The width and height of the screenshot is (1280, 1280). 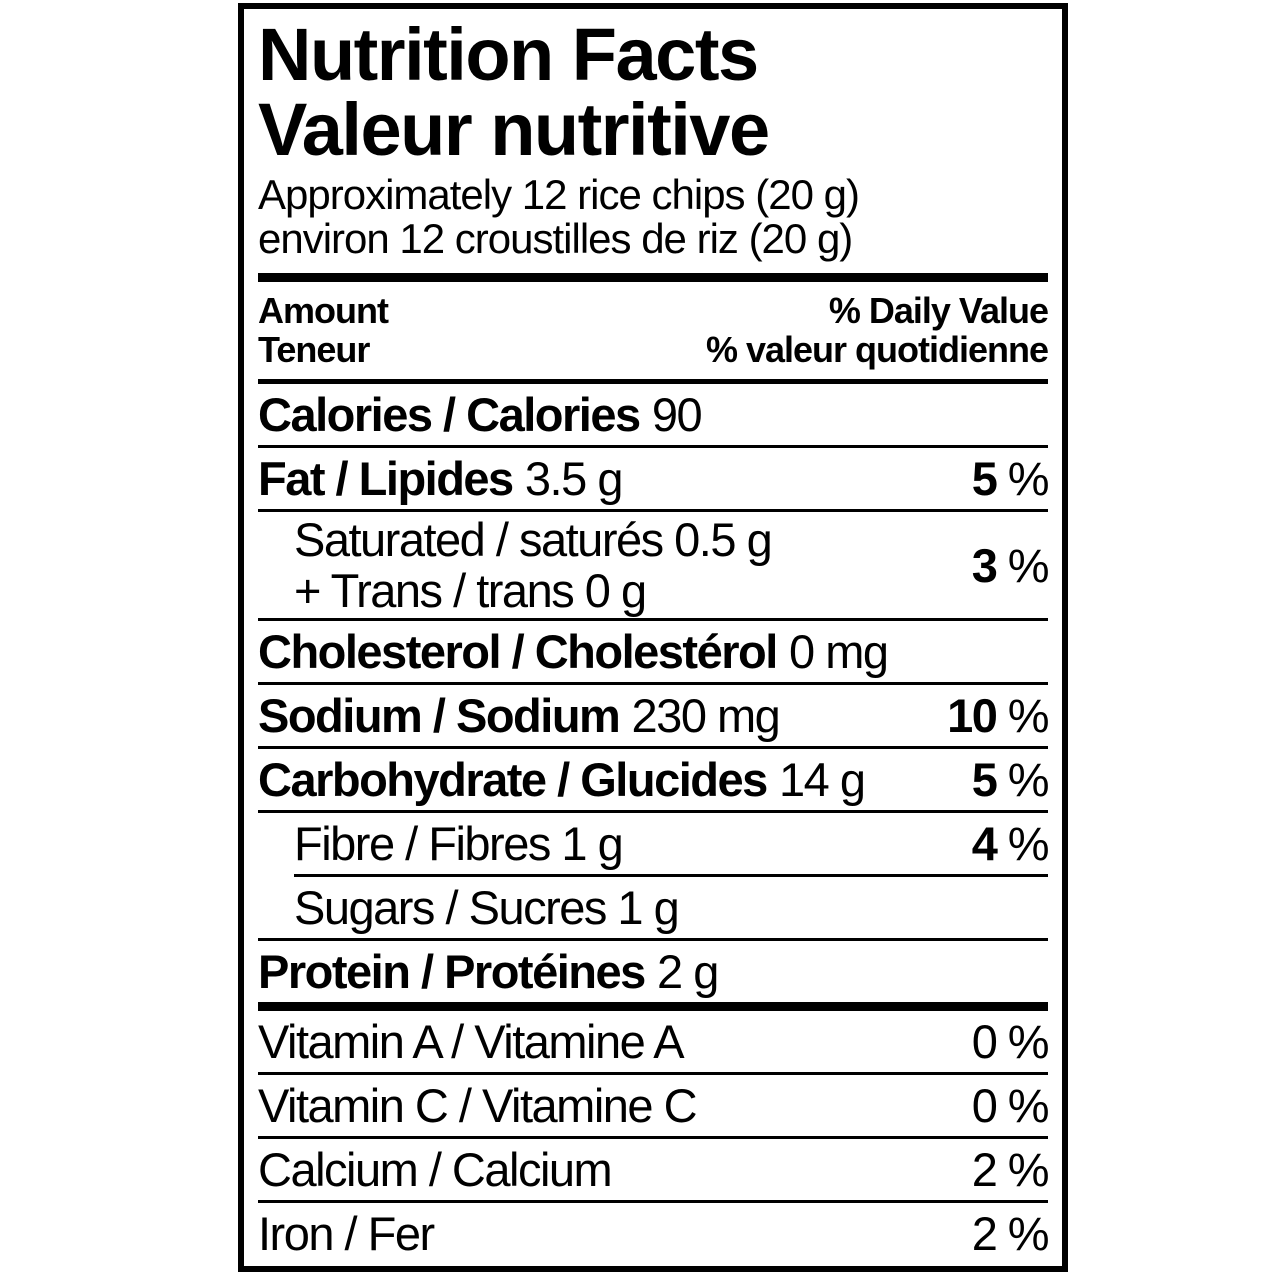 What do you see at coordinates (346, 1233) in the screenshot?
I see `iron-text: Iron / Fer` at bounding box center [346, 1233].